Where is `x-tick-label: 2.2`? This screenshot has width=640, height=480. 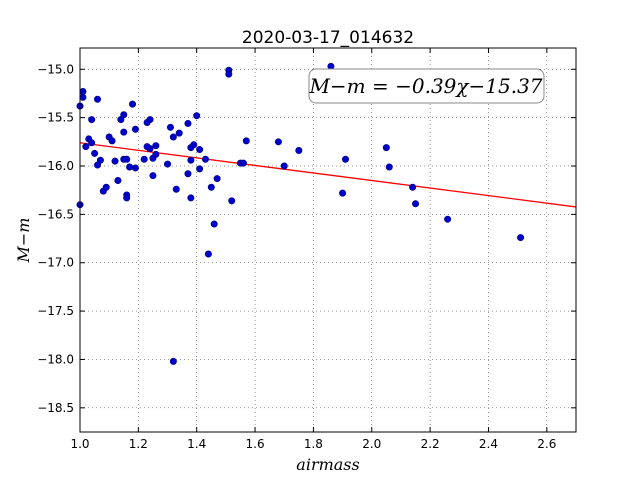
x-tick-label: 2.2 is located at coordinates (430, 444).